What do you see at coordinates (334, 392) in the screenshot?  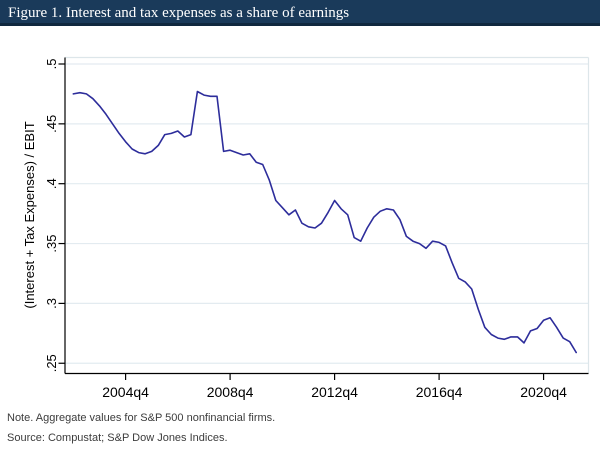 I see `x-tick-label: 2012q4` at bounding box center [334, 392].